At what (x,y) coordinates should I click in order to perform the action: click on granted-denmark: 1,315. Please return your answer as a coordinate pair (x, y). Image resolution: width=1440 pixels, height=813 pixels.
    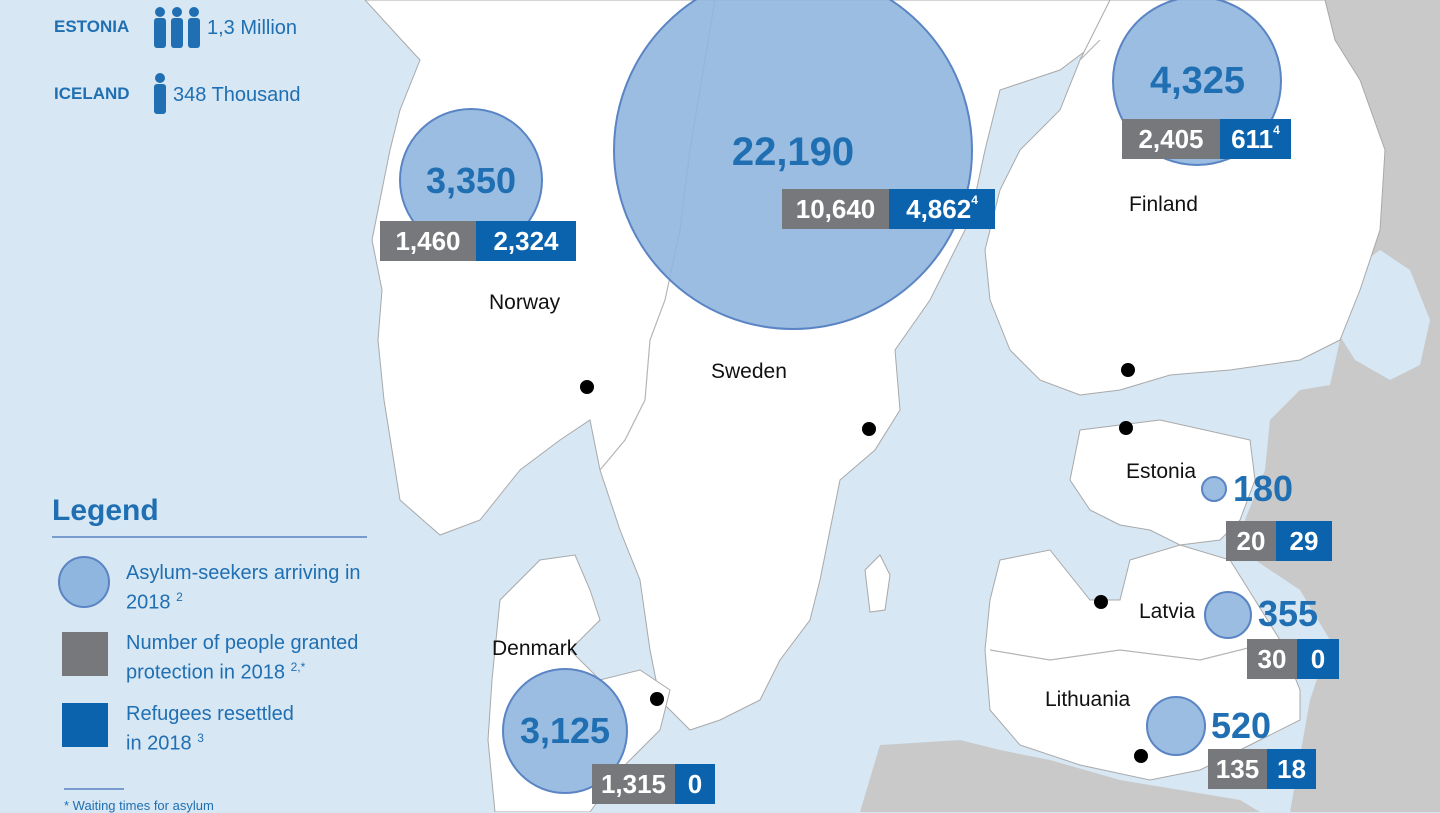
    Looking at the image, I should click on (633, 784).